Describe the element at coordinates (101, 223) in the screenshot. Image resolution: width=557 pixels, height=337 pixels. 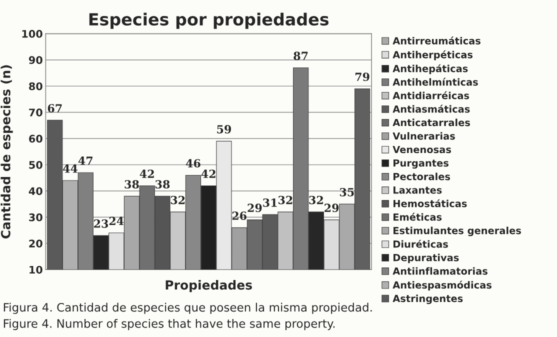
I see `data-label: 23` at that location.